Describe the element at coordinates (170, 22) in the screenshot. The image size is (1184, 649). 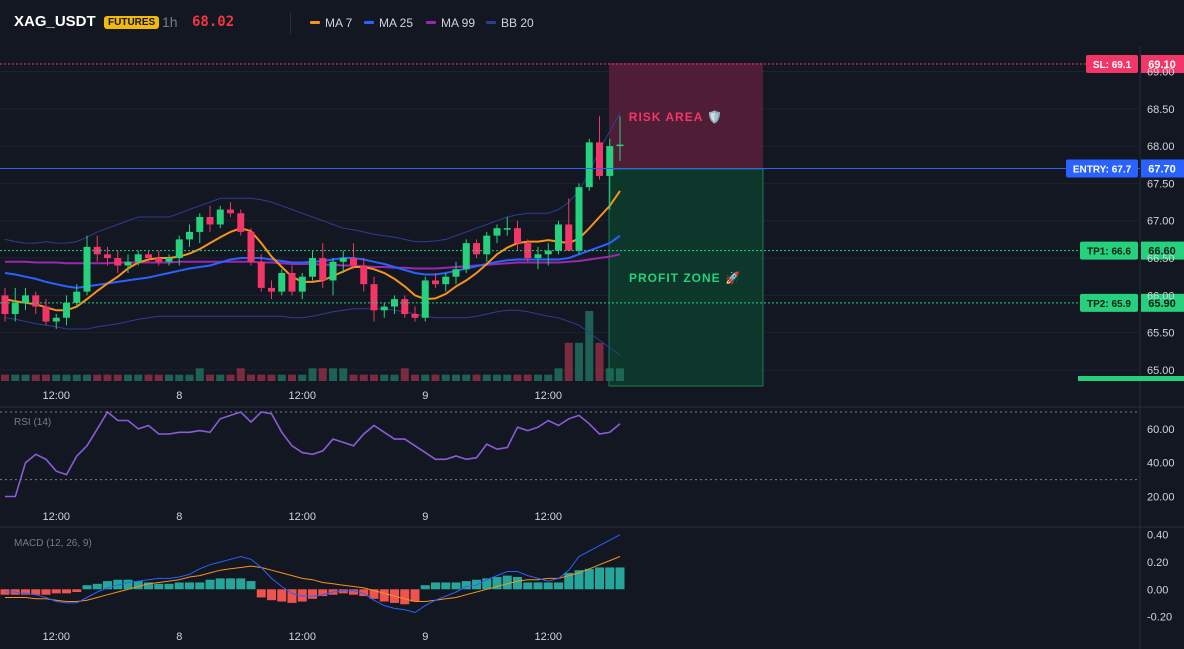
I see `interval-selector: 1h` at that location.